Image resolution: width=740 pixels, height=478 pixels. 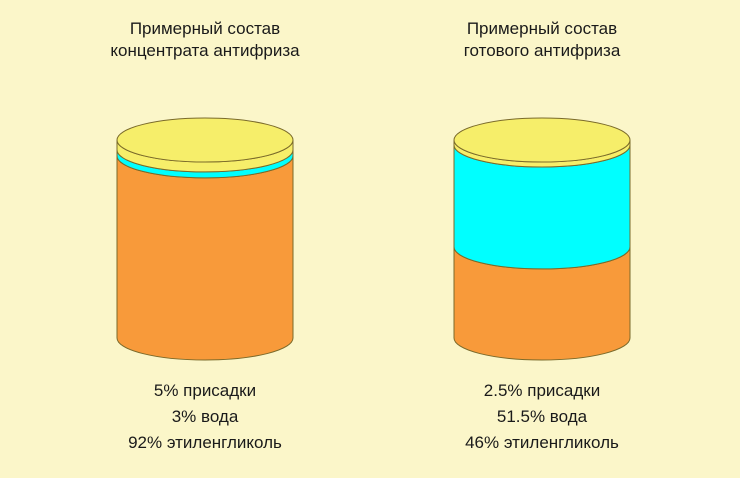 What do you see at coordinates (205, 28) in the screenshot?
I see `concentrate-title-line1: Примерный состав` at bounding box center [205, 28].